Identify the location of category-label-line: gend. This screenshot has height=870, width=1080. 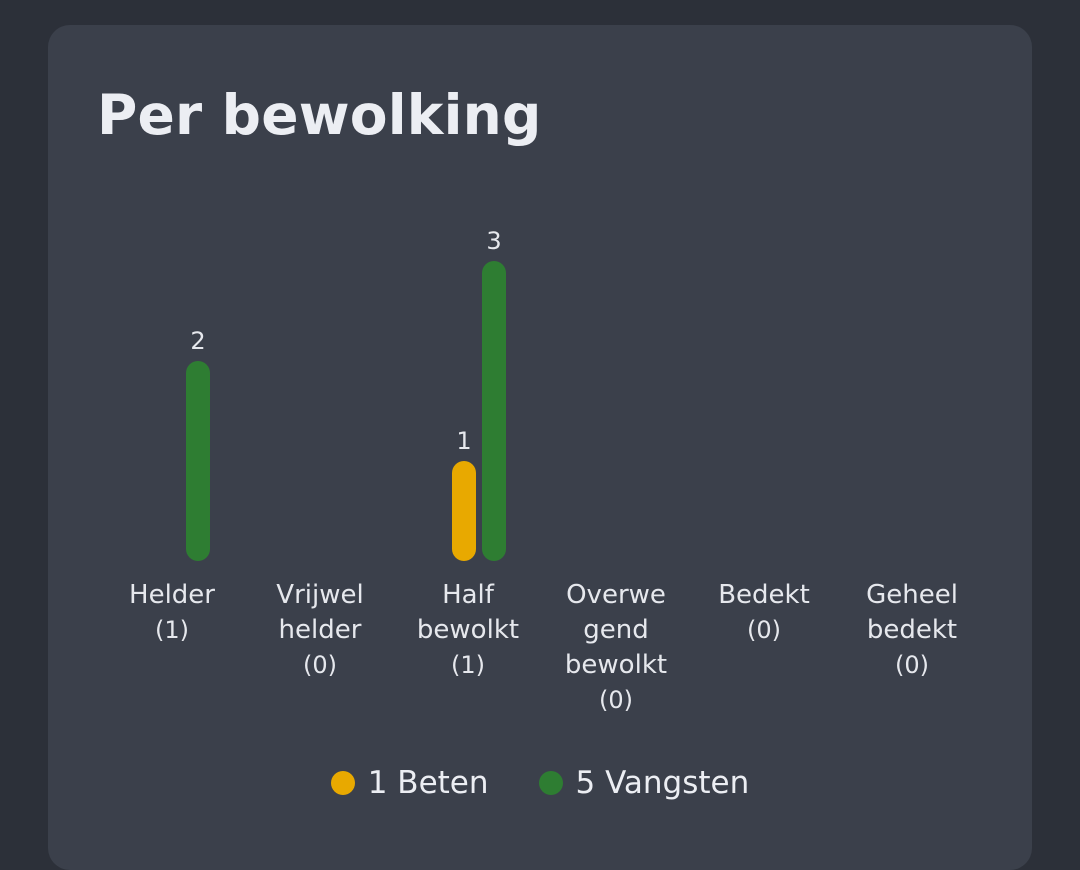
(616, 630).